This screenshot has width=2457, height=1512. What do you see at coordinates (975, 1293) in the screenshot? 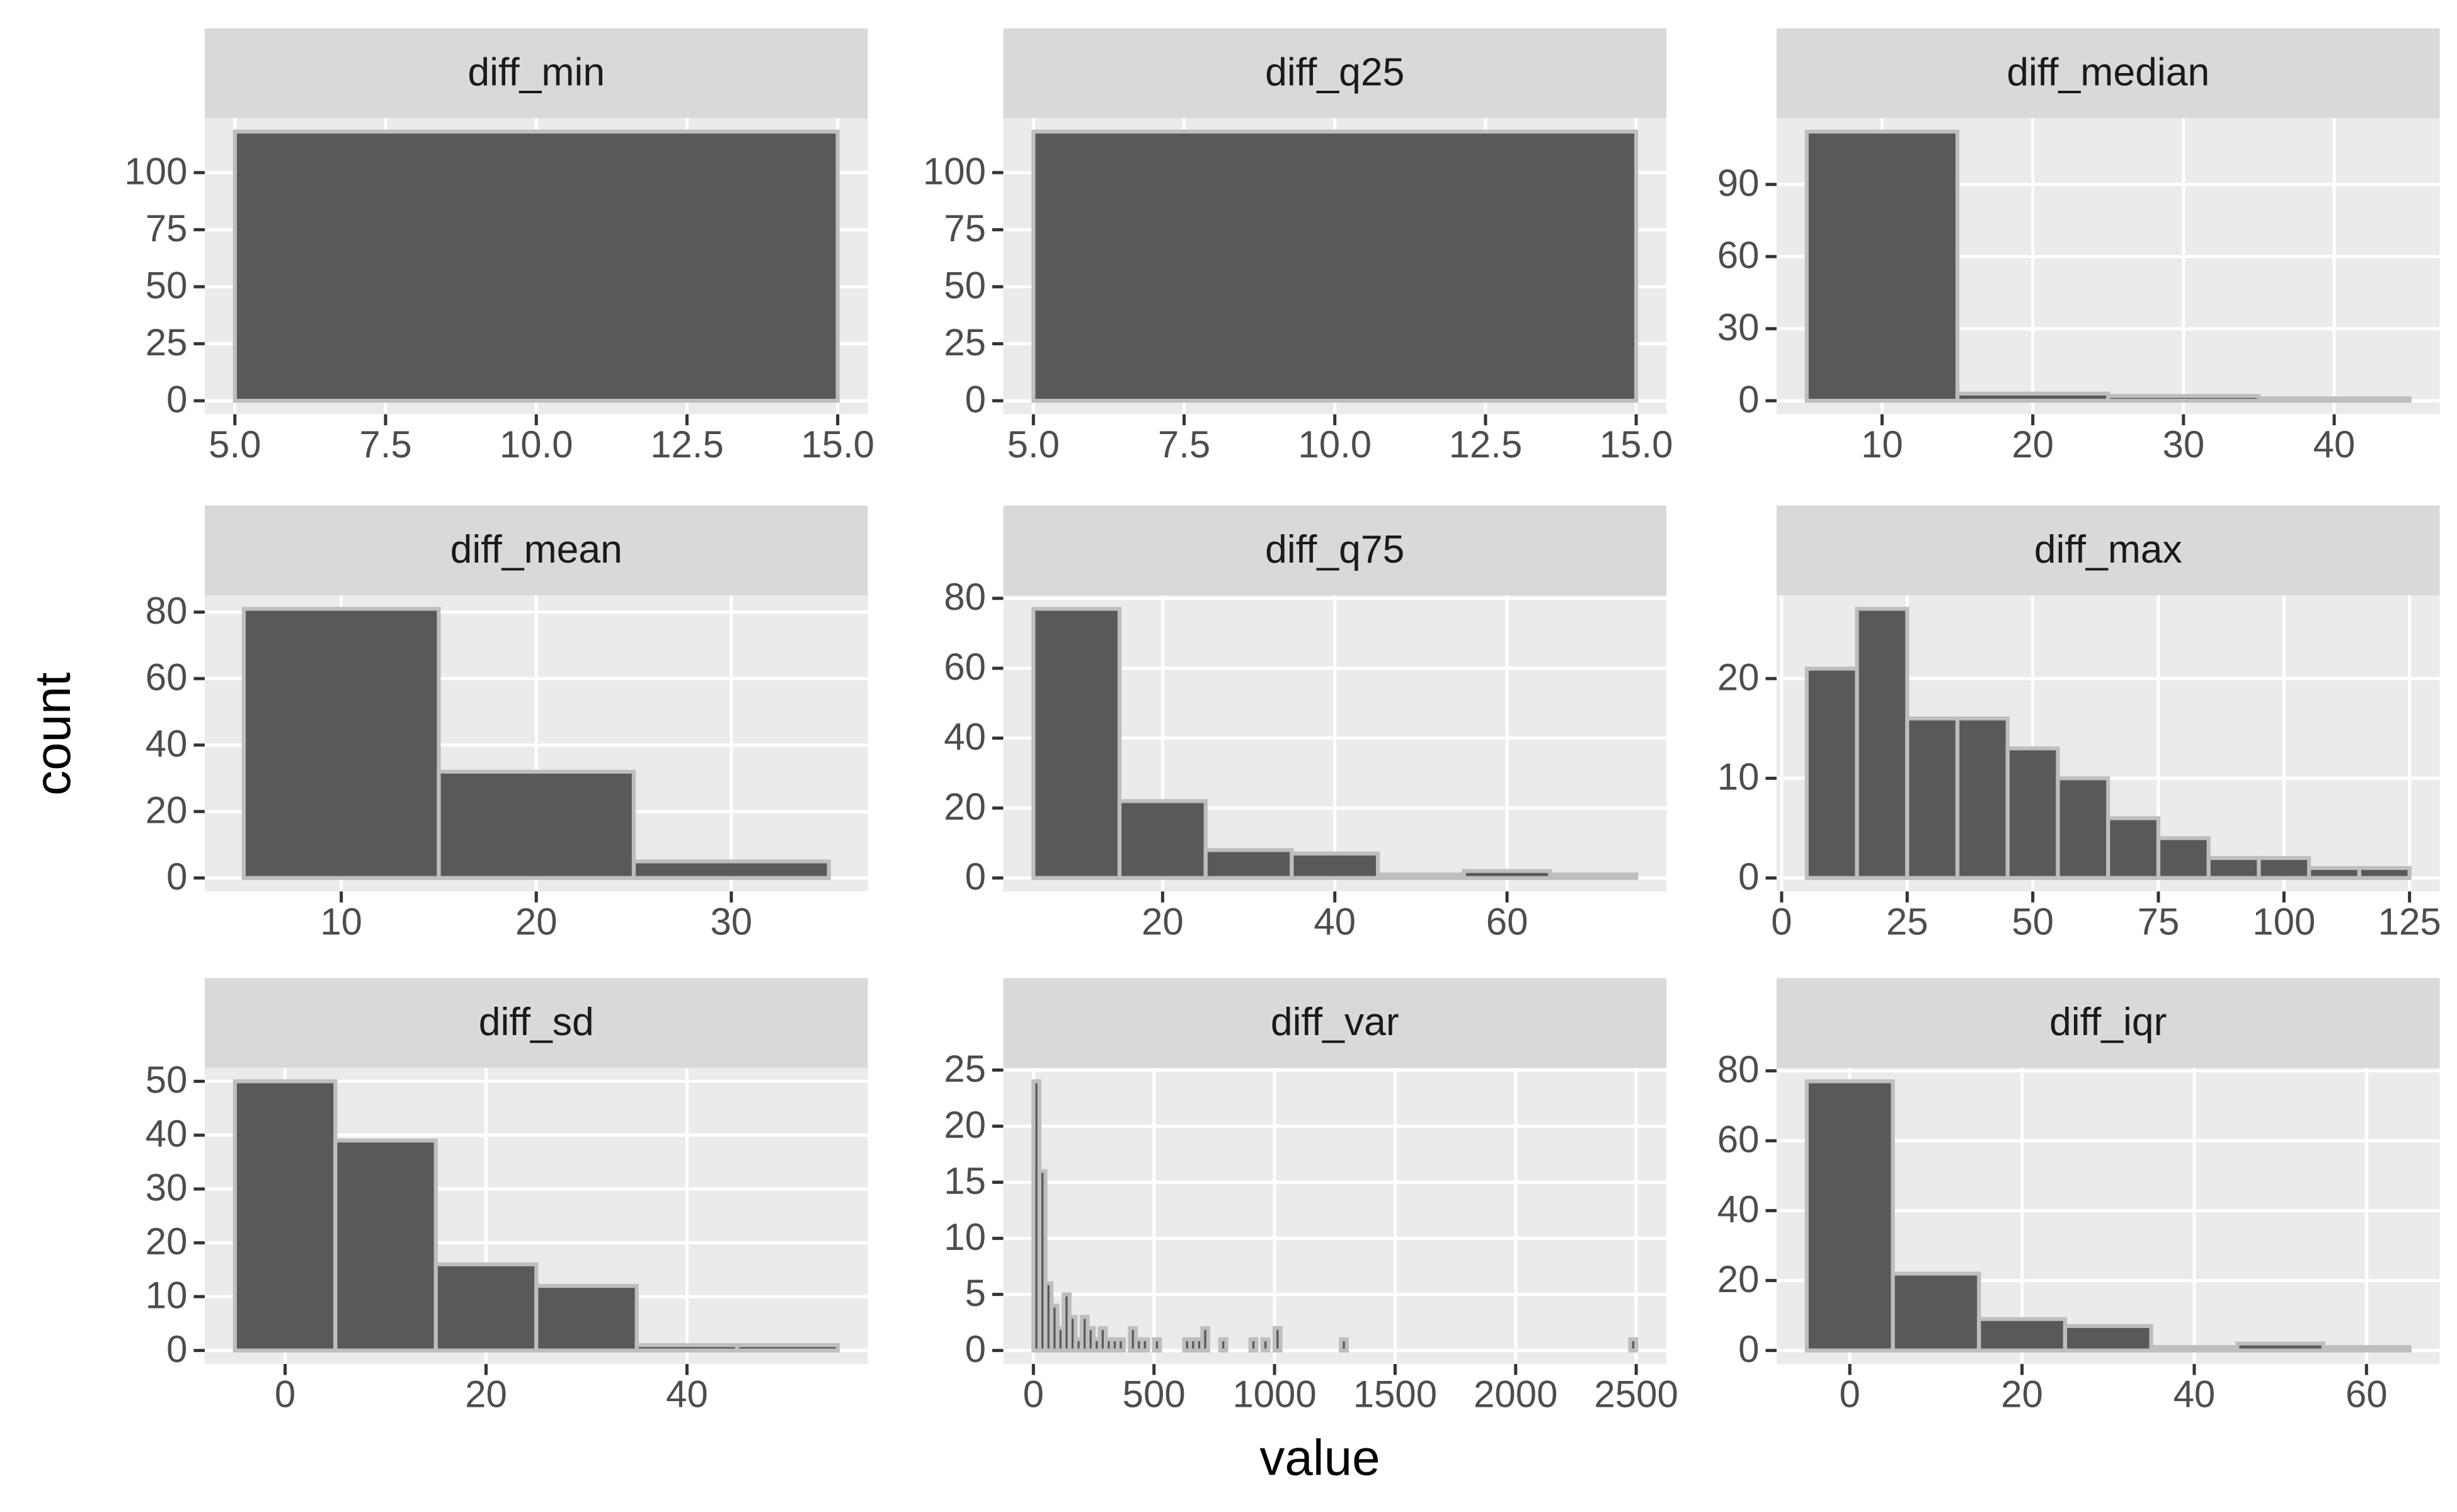
I see `y-tick-label: 5` at bounding box center [975, 1293].